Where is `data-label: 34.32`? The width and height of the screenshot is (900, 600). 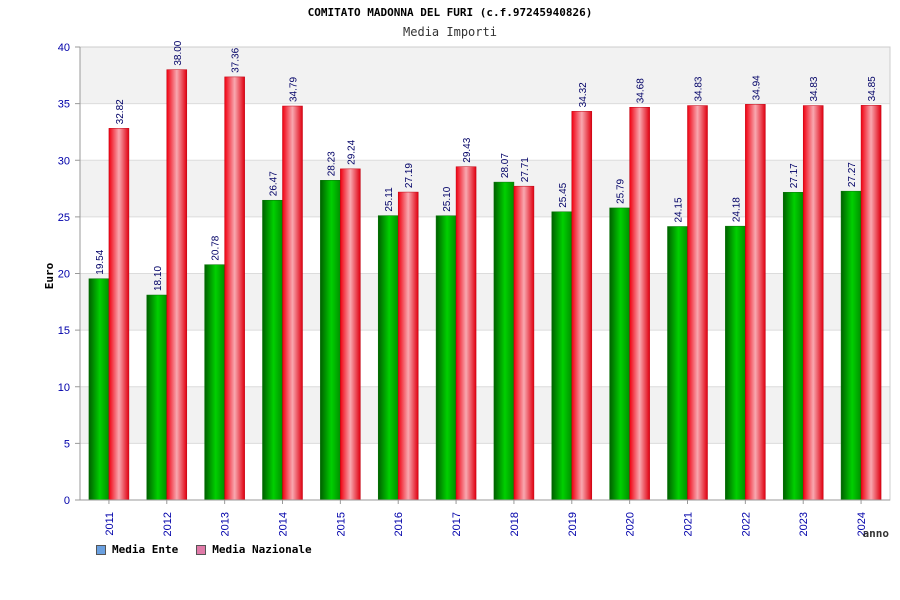 data-label: 34.32 is located at coordinates (583, 94).